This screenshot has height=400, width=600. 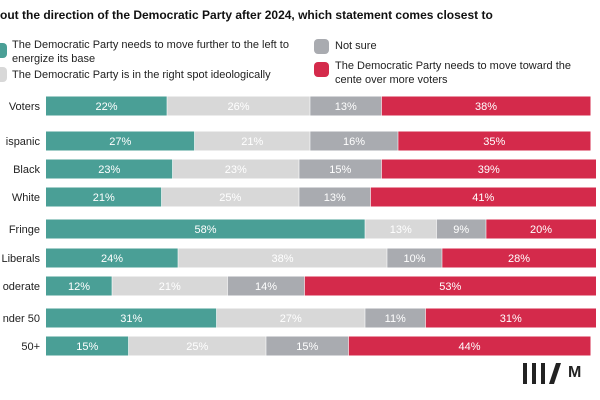 What do you see at coordinates (450, 287) in the screenshot?
I see `data-label: 53%` at bounding box center [450, 287].